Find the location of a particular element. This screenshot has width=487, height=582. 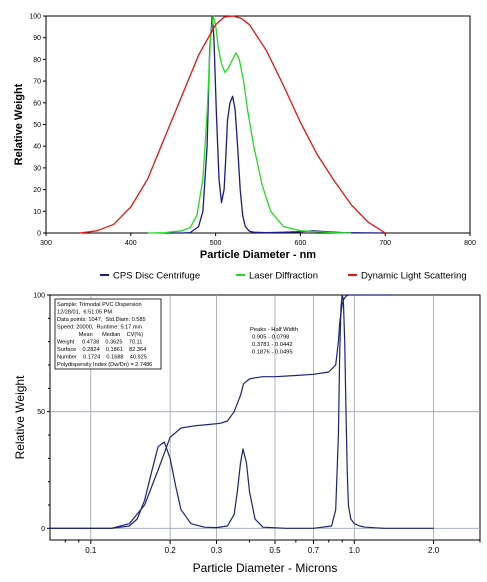

peaks-table-line: Peaks - Half Width is located at coordinates (274, 330).